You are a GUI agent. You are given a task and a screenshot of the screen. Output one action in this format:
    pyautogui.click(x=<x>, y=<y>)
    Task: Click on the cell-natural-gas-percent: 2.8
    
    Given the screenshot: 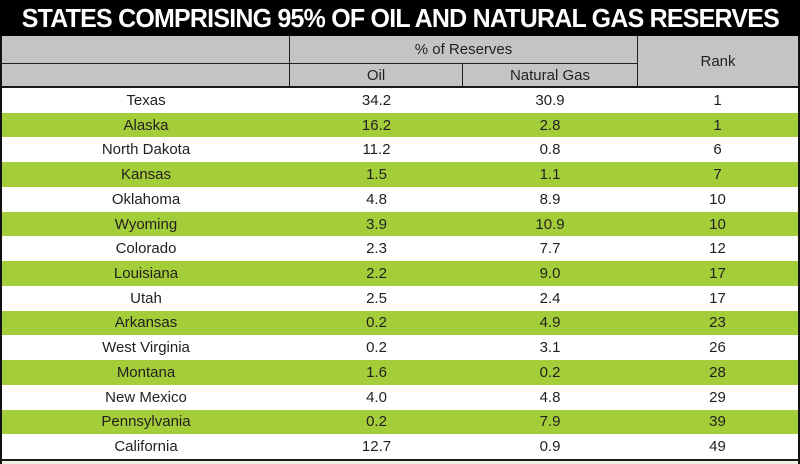 What is the action you would take?
    pyautogui.click(x=550, y=125)
    